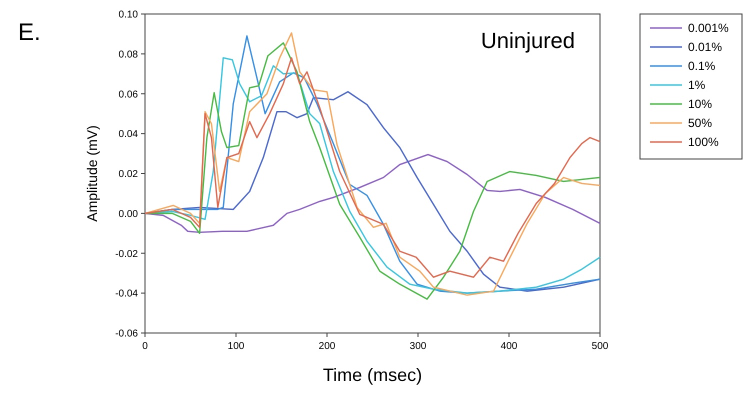 The image size is (754, 401). I want to click on x-tick-label: 300, so click(418, 346).